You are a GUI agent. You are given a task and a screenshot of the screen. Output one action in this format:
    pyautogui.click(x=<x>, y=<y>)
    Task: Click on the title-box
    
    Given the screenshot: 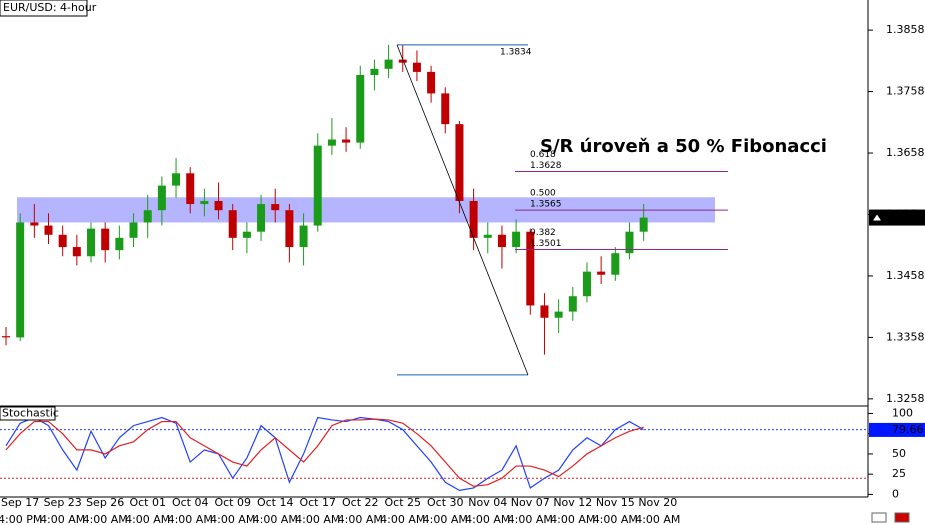 What is the action you would take?
    pyautogui.click(x=44, y=8)
    